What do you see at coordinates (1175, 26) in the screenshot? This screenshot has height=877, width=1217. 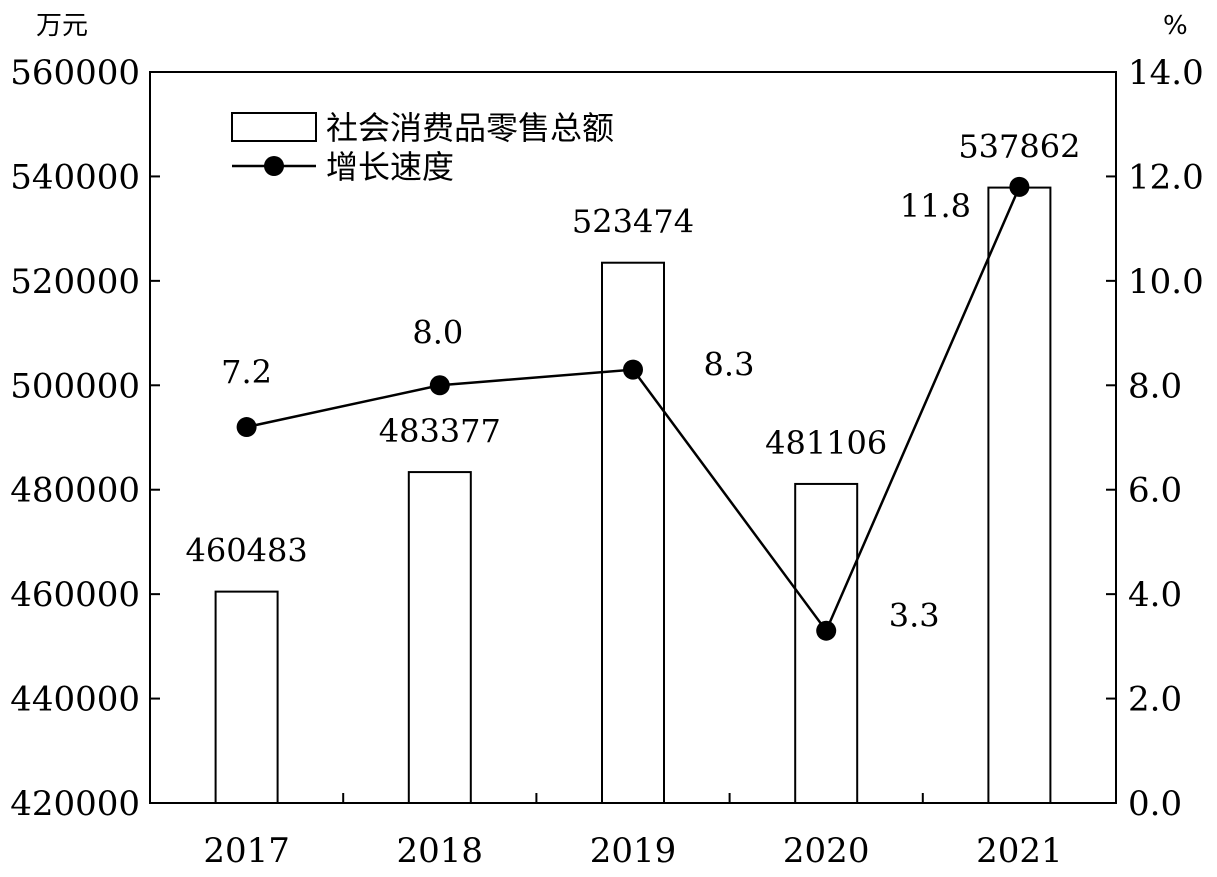 I see `right-axis-unit: %` at bounding box center [1175, 26].